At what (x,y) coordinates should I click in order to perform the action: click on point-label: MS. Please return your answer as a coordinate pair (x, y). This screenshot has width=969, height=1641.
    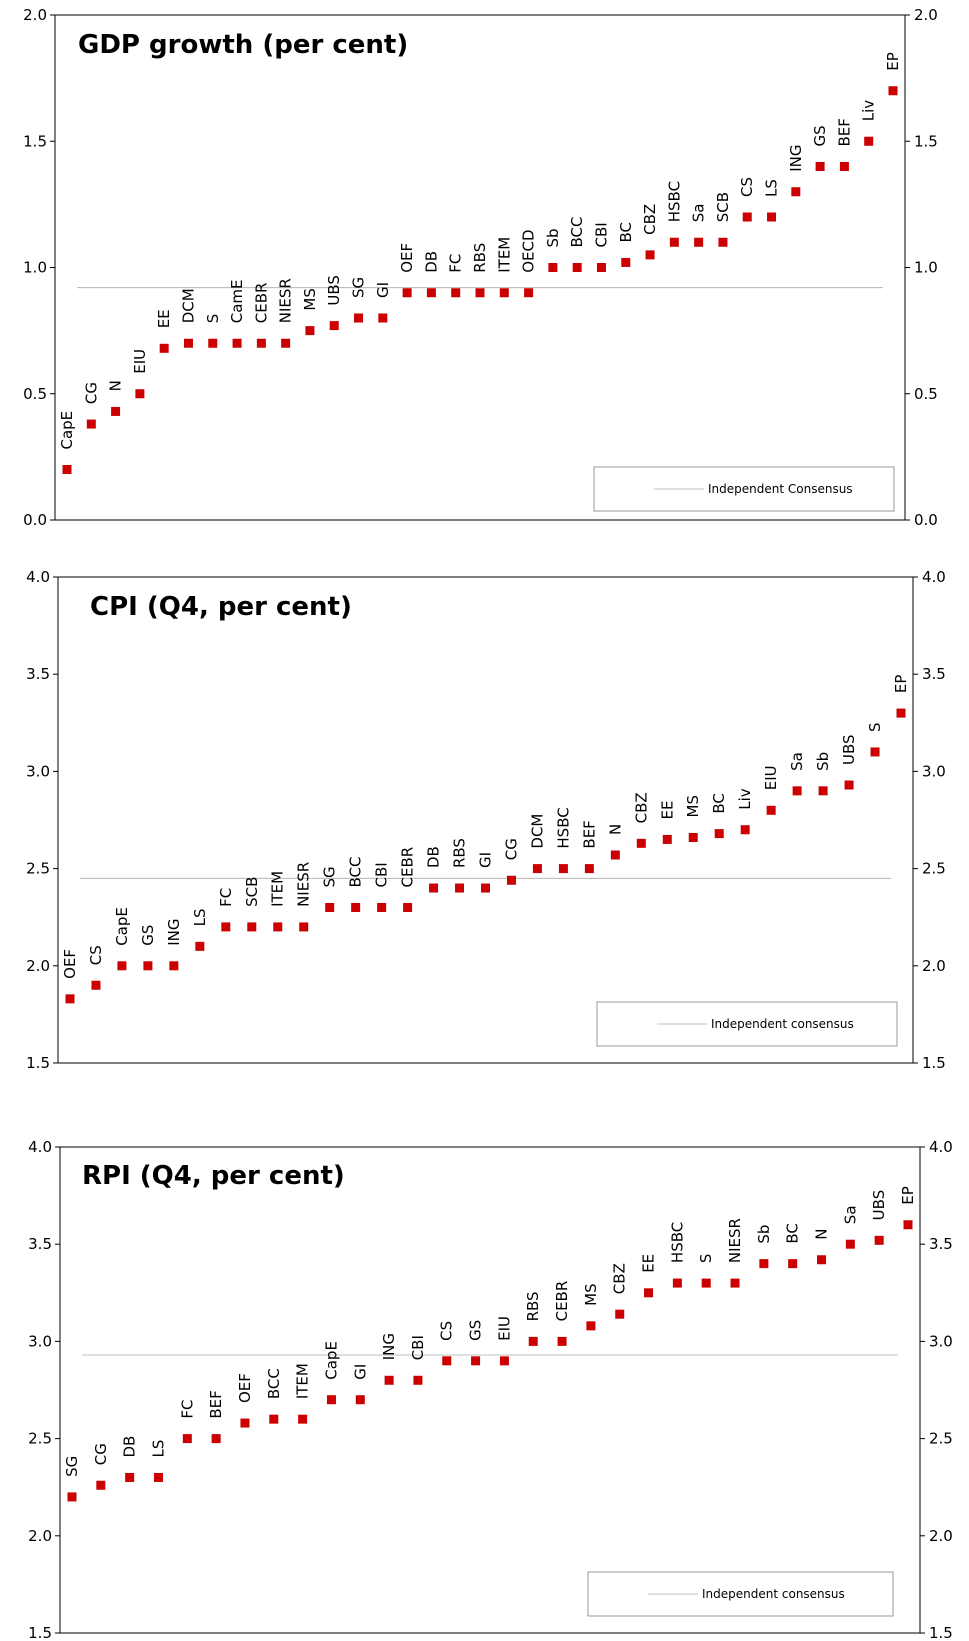
    Looking at the image, I should click on (310, 299).